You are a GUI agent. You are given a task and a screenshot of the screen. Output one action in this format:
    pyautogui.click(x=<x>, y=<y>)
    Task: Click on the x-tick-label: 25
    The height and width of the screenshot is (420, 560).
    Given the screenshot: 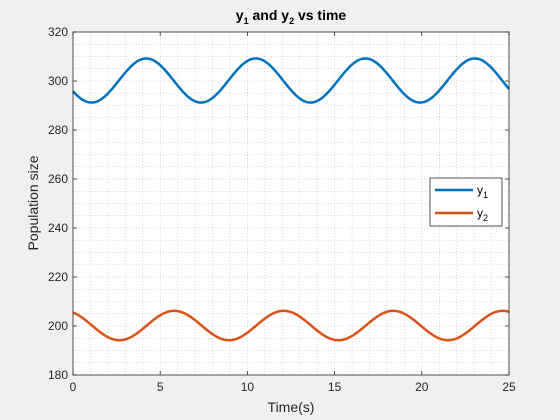 What is the action you would take?
    pyautogui.click(x=509, y=387)
    